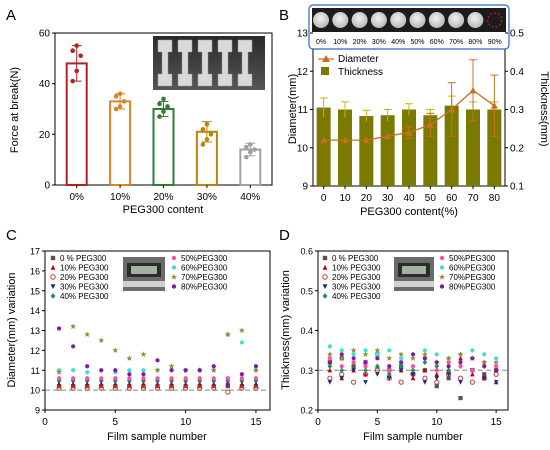  Describe the element at coordinates (12, 330) in the screenshot. I see `panel-c-ylabel: Diameter(mm) variation` at that location.